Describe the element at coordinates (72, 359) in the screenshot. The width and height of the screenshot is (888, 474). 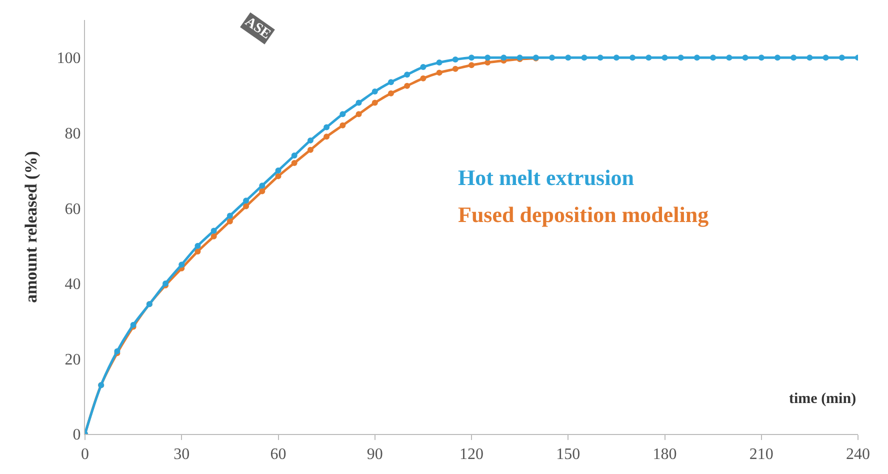
I see `y-tick-label: 20` at that location.